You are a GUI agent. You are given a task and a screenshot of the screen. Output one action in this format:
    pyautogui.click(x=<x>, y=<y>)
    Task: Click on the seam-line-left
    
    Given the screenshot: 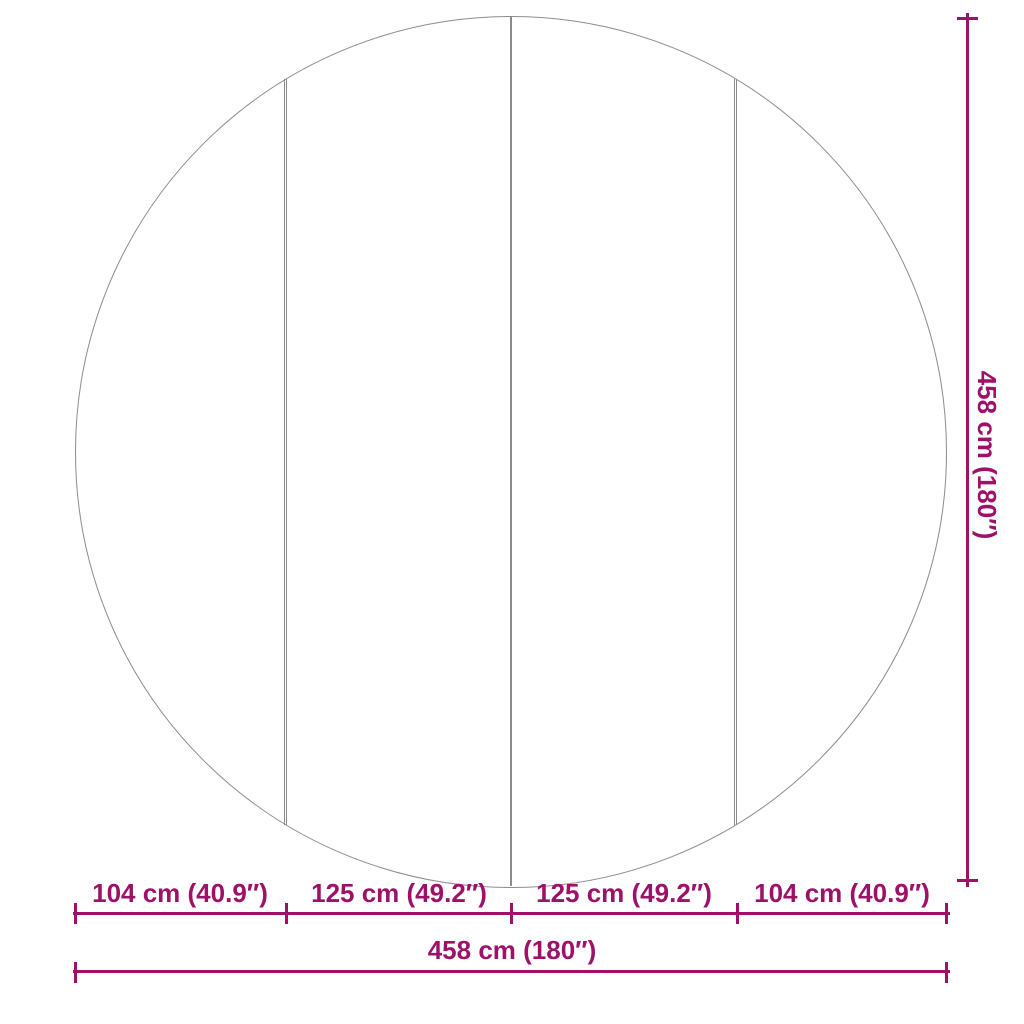 What is the action you would take?
    pyautogui.click(x=285, y=452)
    